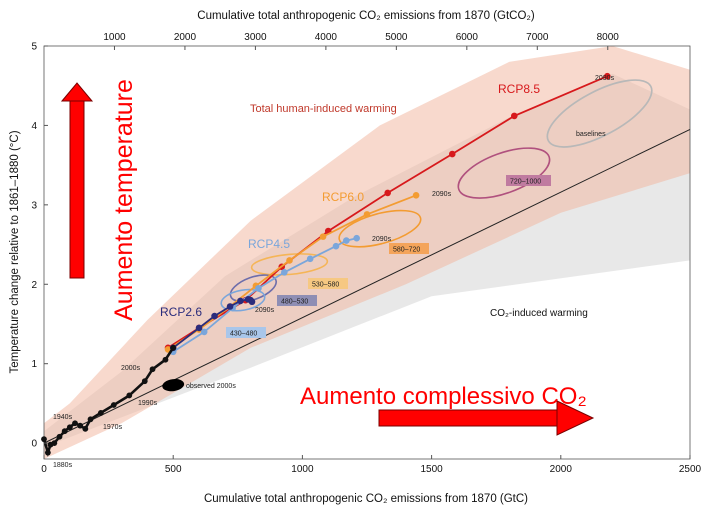 The height and width of the screenshot is (510, 706). Describe the element at coordinates (185, 37) in the screenshot. I see `x2-tick-label: 2000` at that location.